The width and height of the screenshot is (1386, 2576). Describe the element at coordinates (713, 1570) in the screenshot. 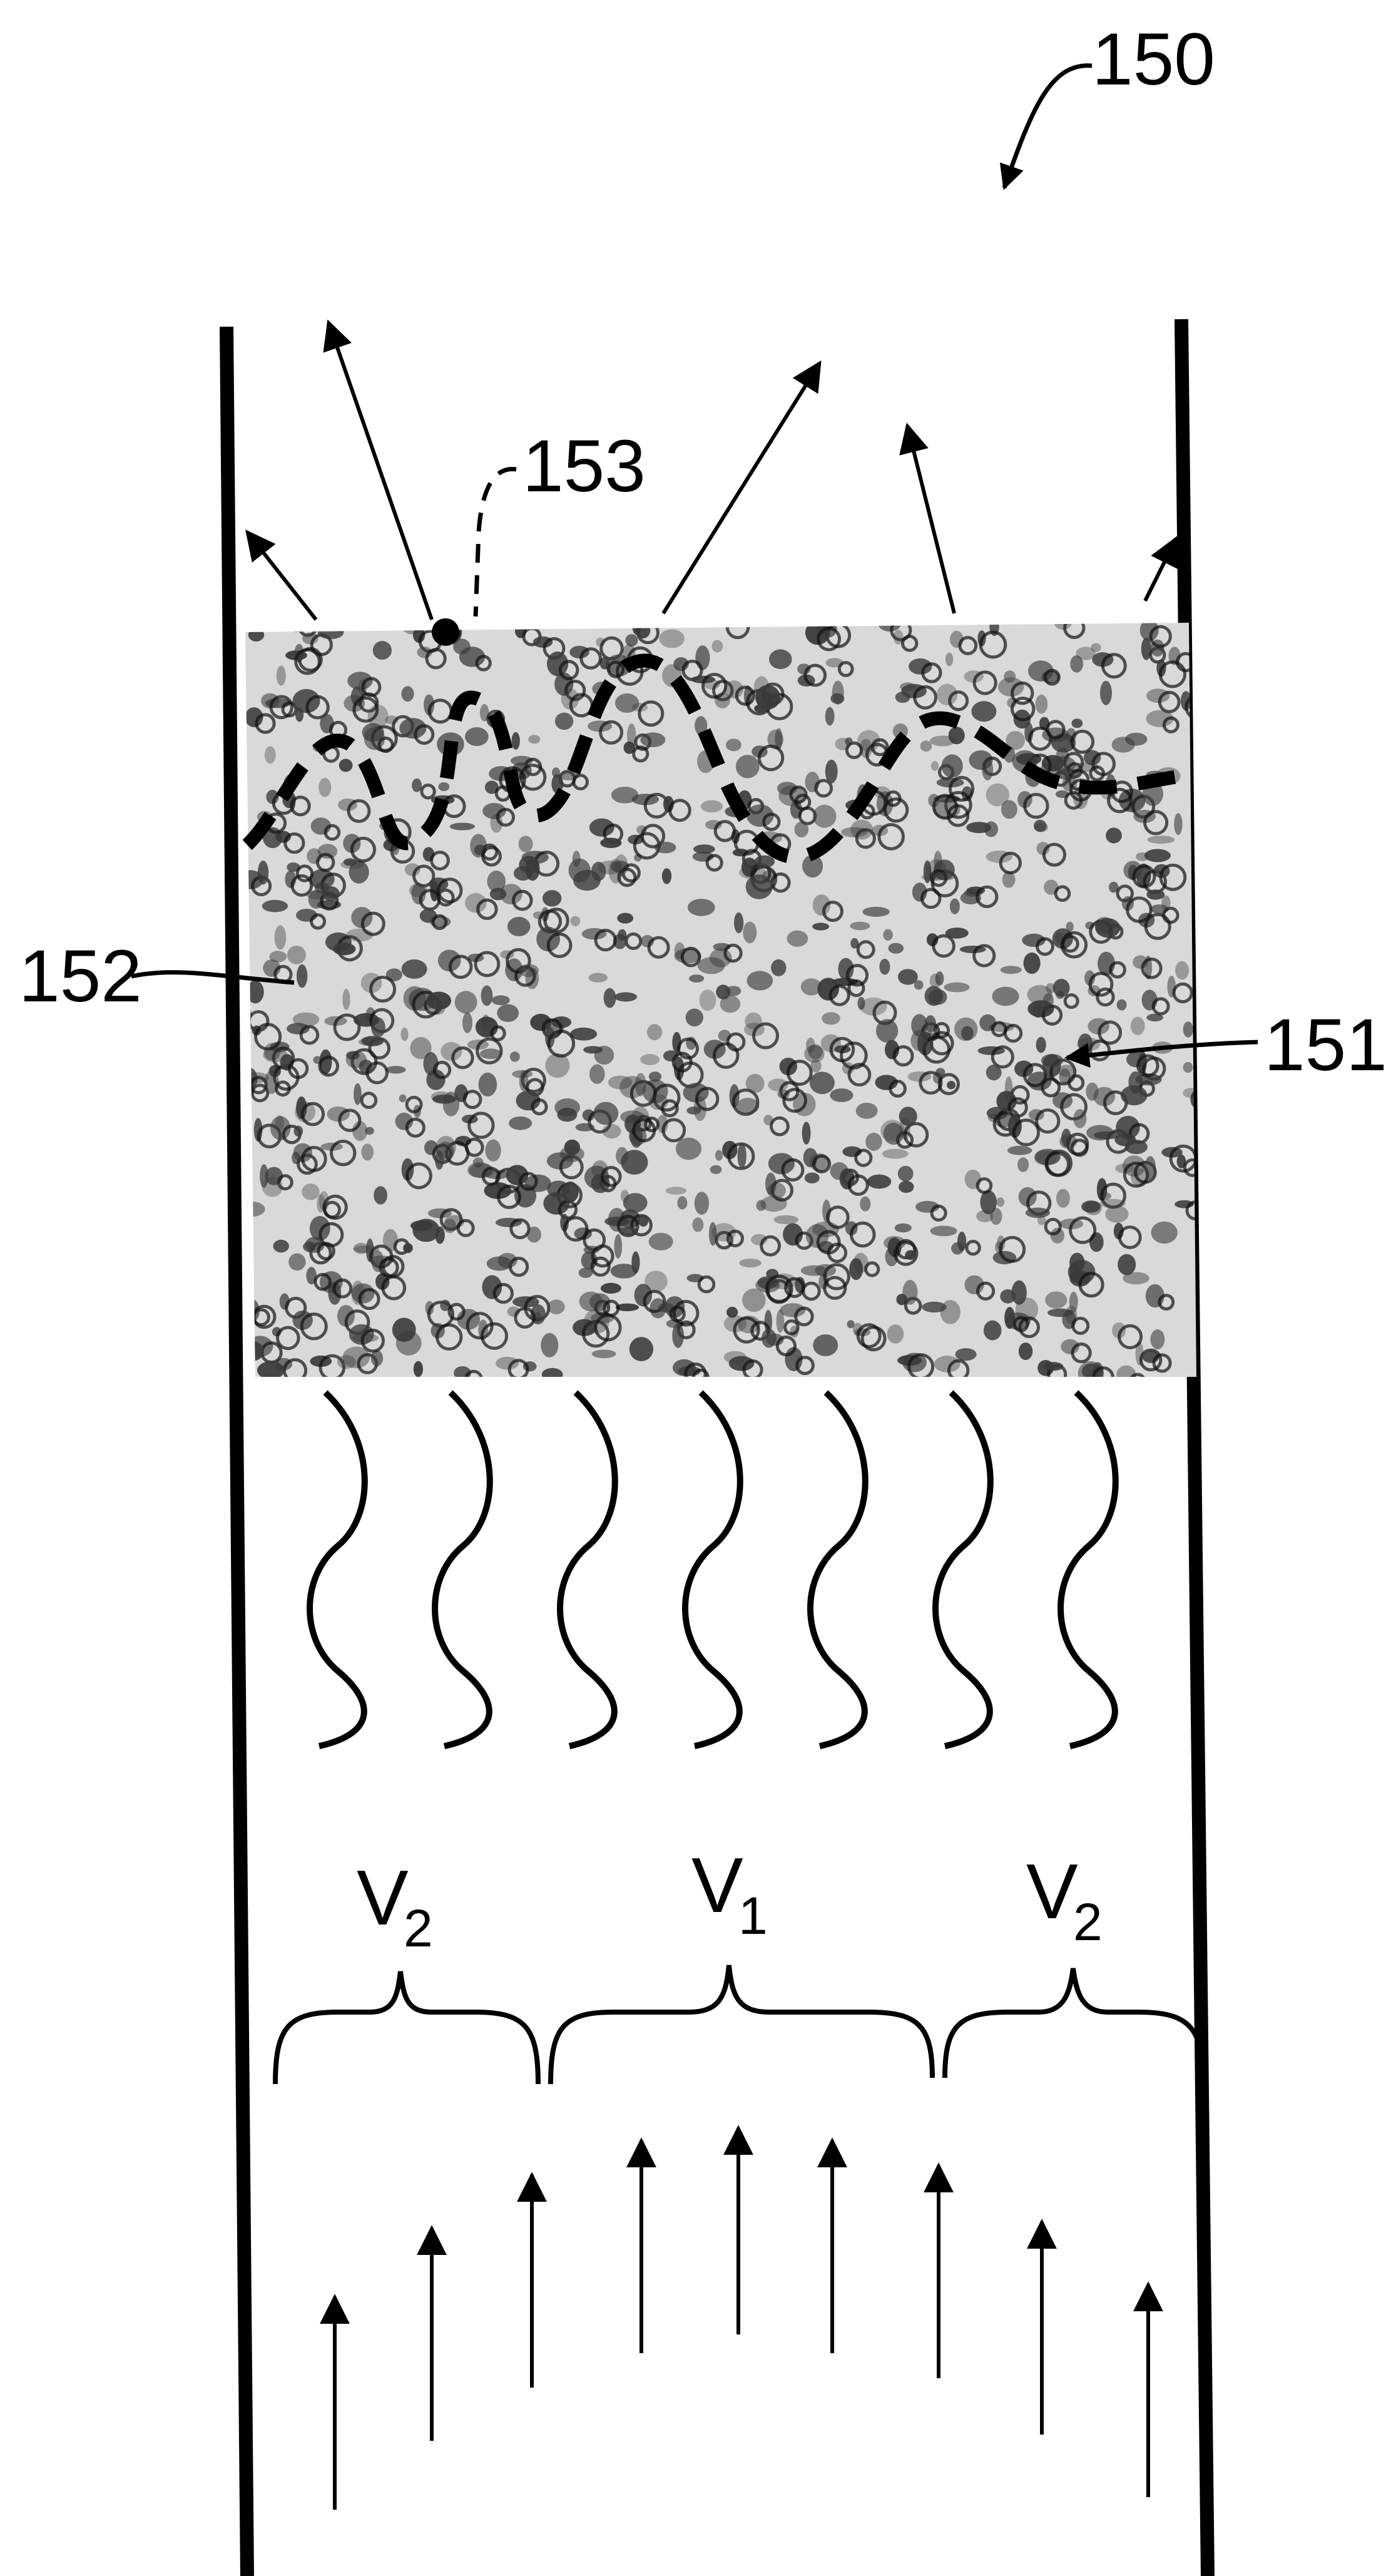

I see `wavy-flow-lines` at that location.